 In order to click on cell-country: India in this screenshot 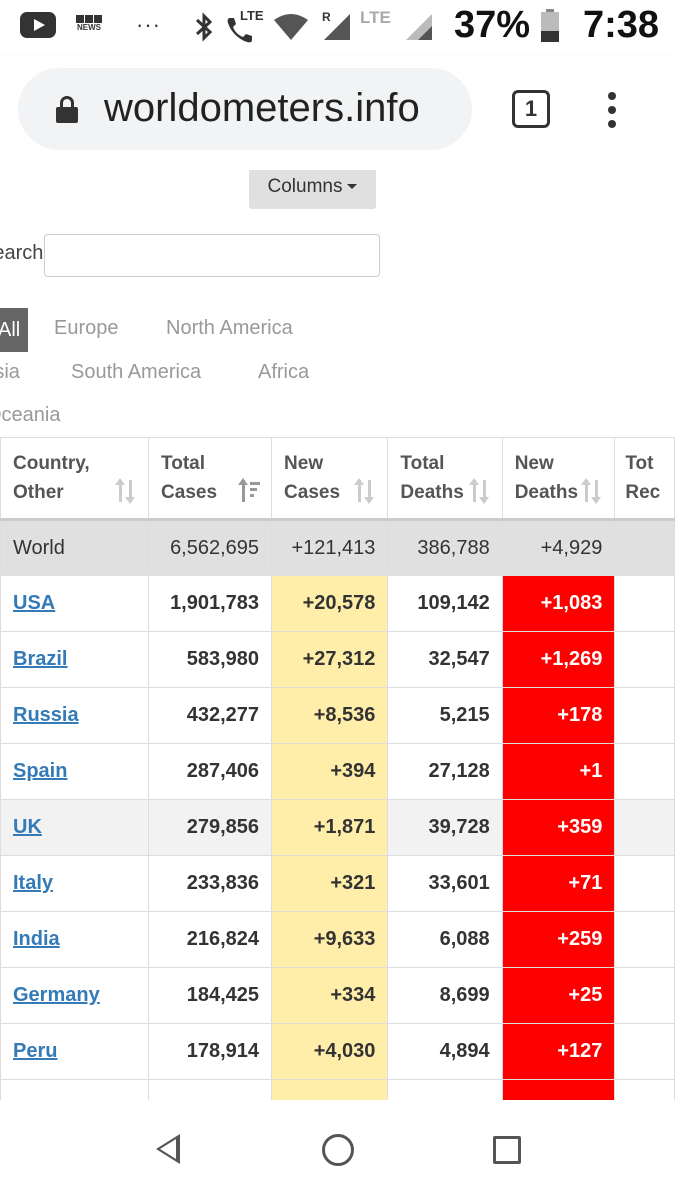, I will do `click(75, 939)`.